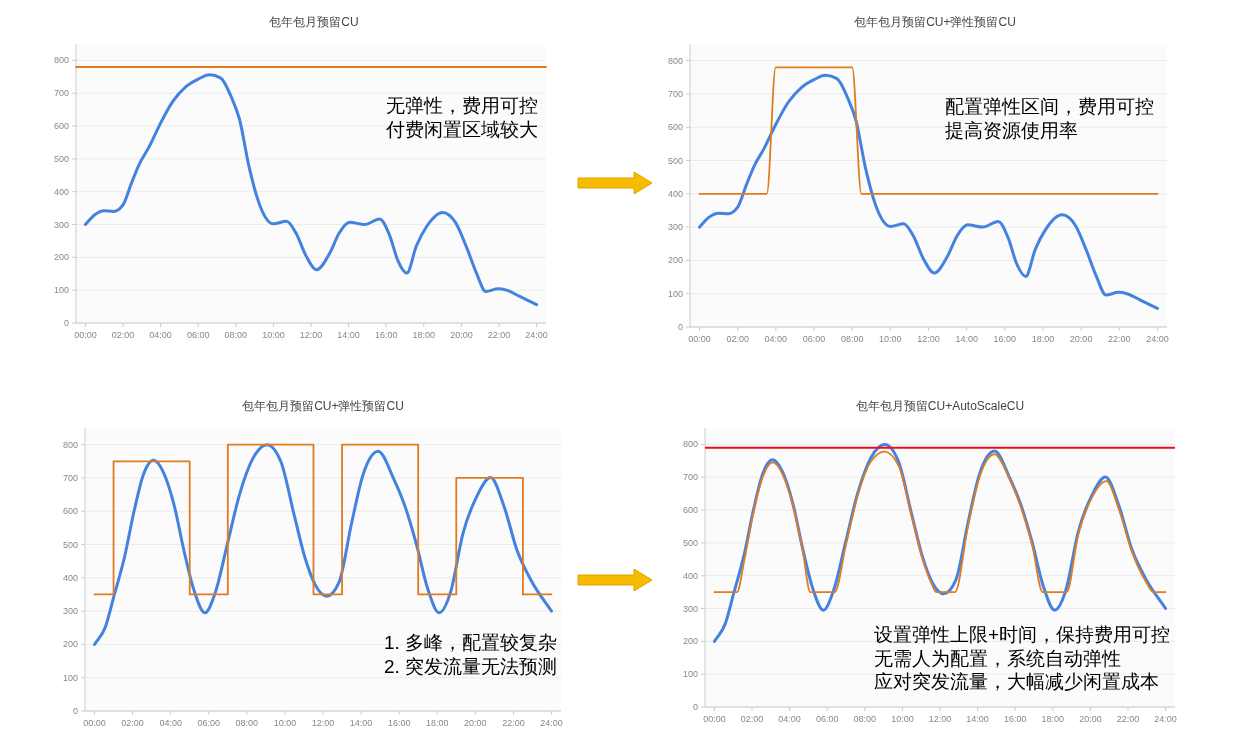  What do you see at coordinates (461, 129) in the screenshot?
I see `annotation: 付费闲置区域较大` at bounding box center [461, 129].